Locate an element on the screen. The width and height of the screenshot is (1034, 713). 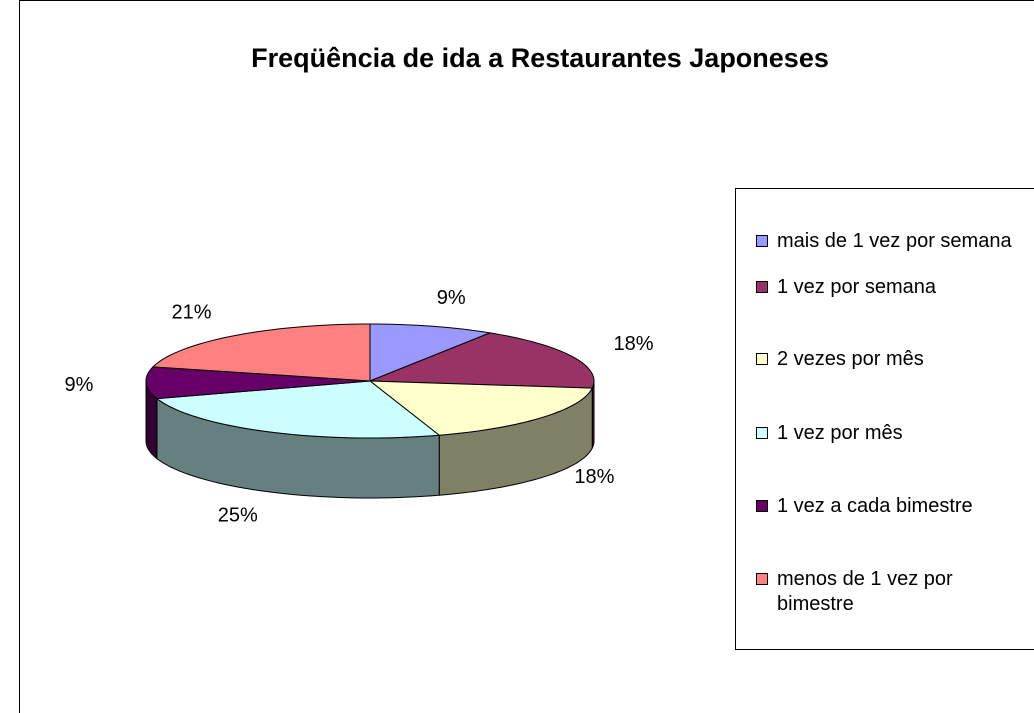
legend-entry: 1 vez a cada bimestre is located at coordinates (895, 506).